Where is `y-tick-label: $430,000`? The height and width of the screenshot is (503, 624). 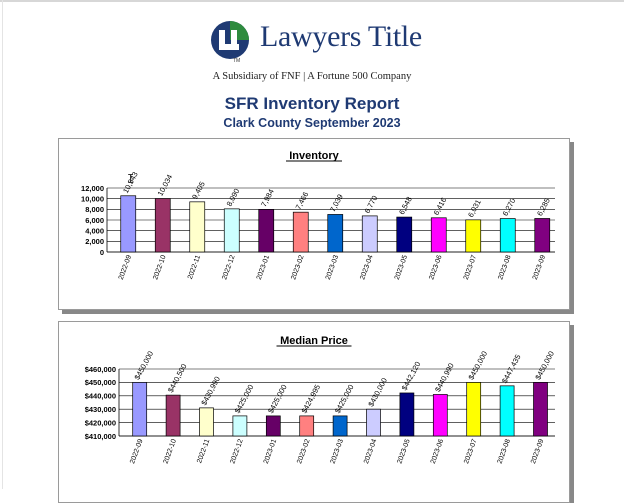 y-tick-label: $430,000 is located at coordinates (100, 409).